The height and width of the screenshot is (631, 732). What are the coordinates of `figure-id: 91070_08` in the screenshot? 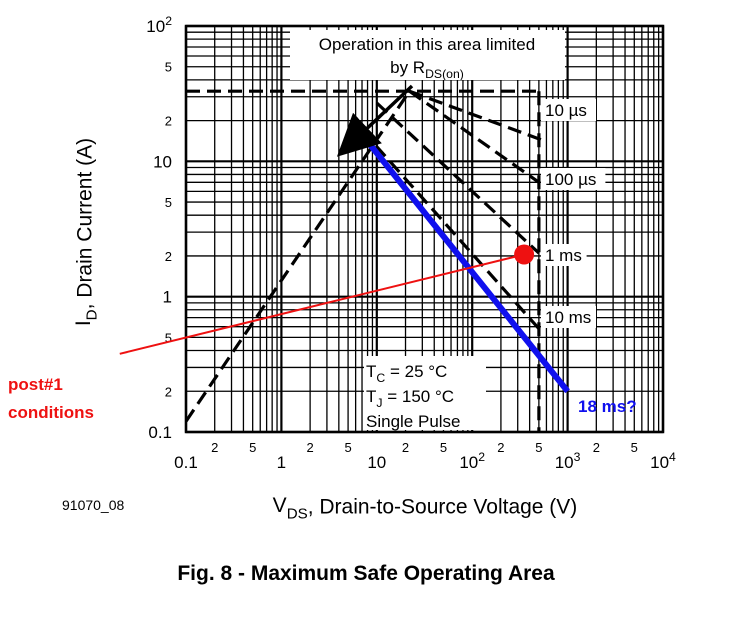 It's located at (93, 505).